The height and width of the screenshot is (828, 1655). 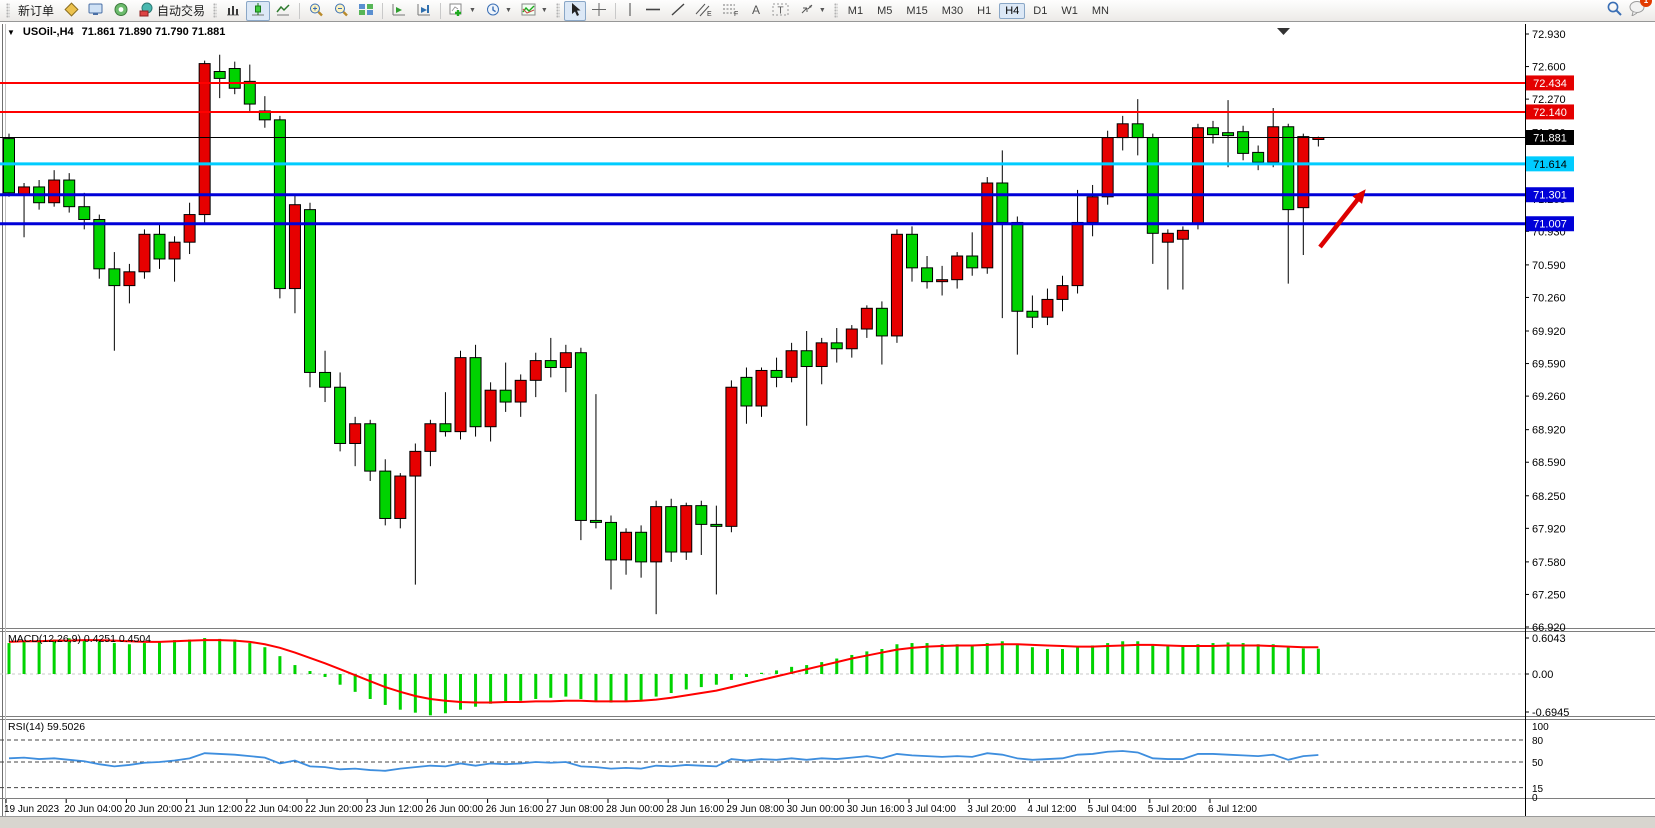 I want to click on new-chart-button: ▼, so click(x=462, y=11).